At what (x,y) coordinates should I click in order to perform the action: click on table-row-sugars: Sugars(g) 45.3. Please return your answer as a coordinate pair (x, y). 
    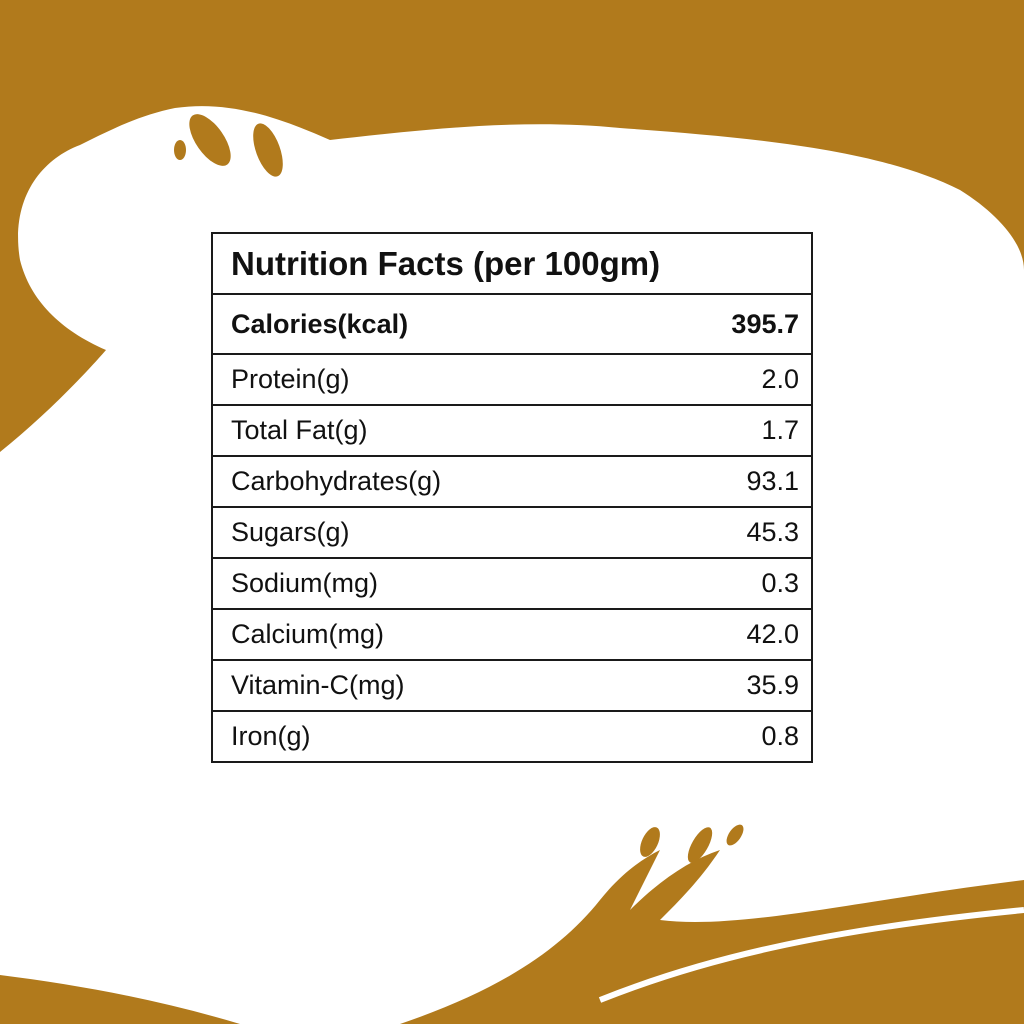
    Looking at the image, I should click on (512, 532).